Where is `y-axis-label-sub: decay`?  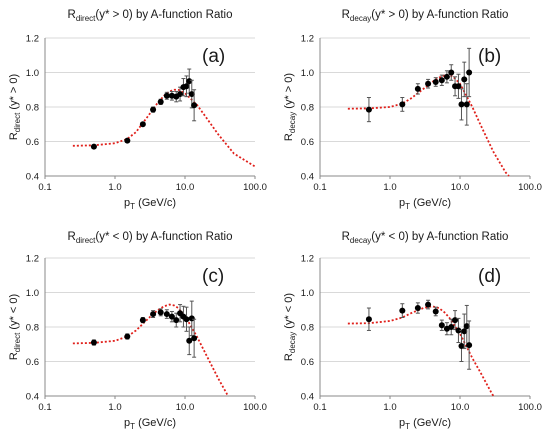 y-axis-label-sub: decay is located at coordinates (292, 122).